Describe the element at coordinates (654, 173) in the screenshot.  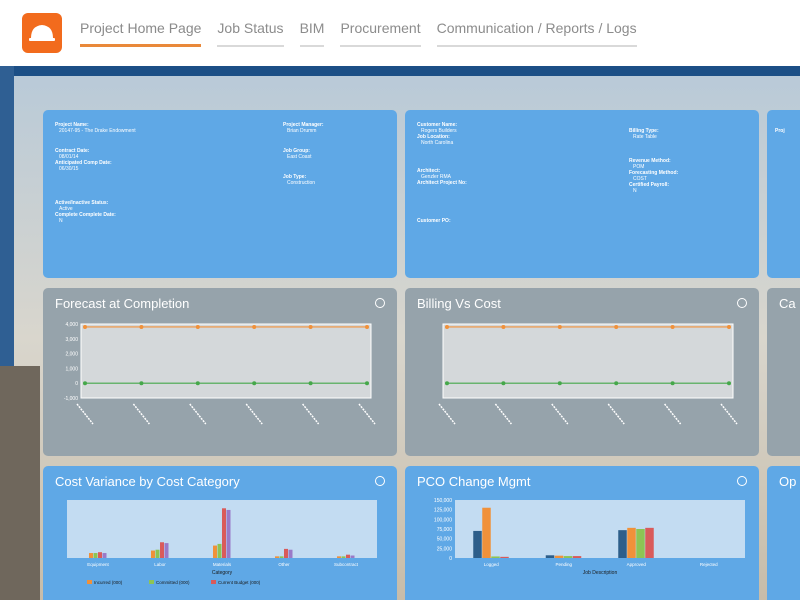
I see `forecasting-method-label: Forecasting Method:` at that location.